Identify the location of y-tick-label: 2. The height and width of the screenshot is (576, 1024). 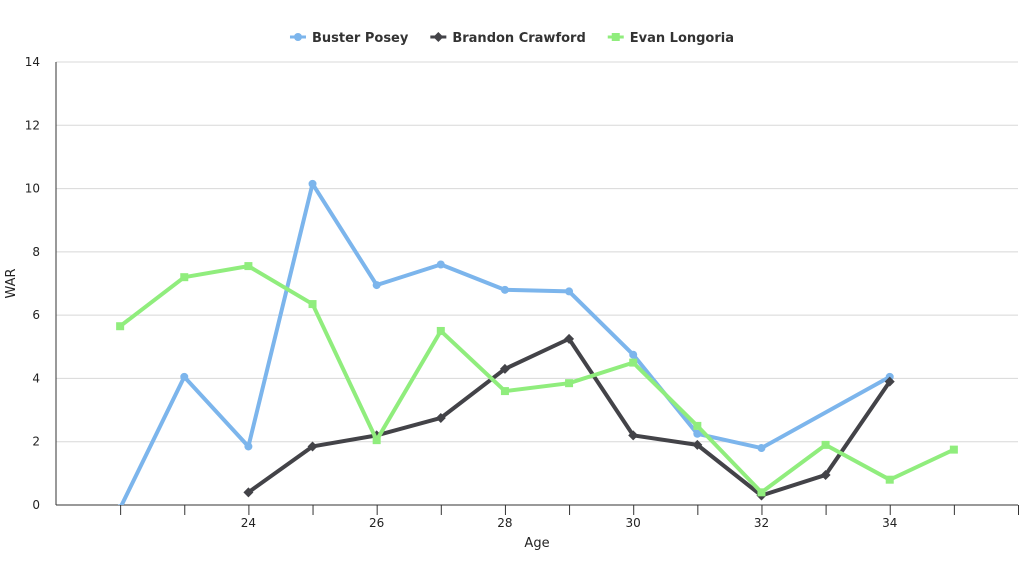
(36, 442).